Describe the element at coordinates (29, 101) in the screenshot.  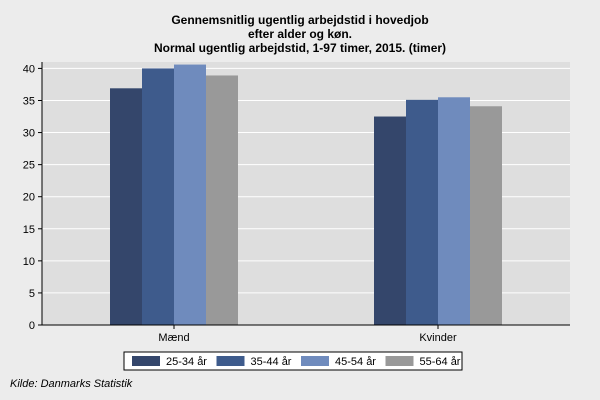
I see `y-tick-label: 35` at that location.